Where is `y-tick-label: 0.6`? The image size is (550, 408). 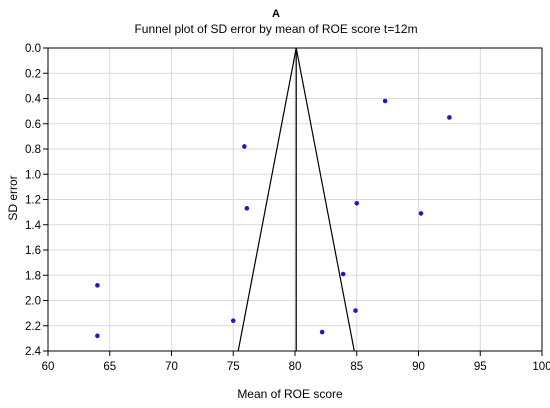 y-tick-label: 0.6 is located at coordinates (33, 125).